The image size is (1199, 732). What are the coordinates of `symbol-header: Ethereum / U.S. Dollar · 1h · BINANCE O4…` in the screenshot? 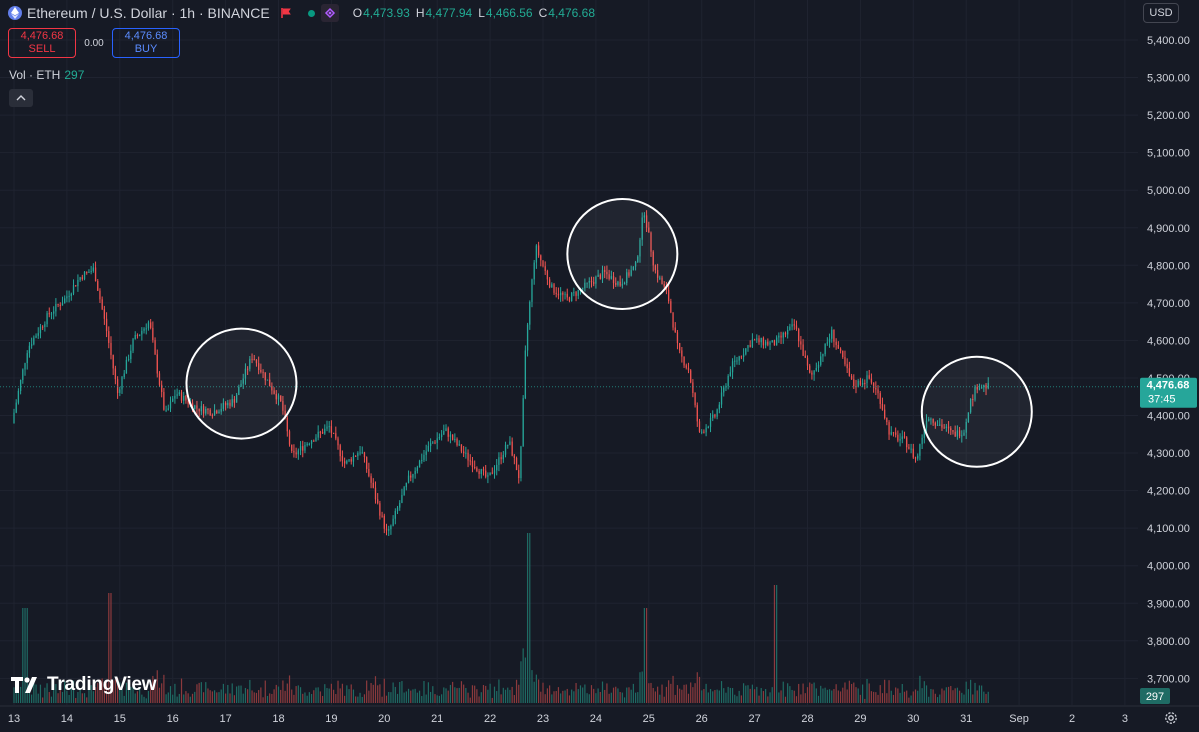 It's located at (301, 13).